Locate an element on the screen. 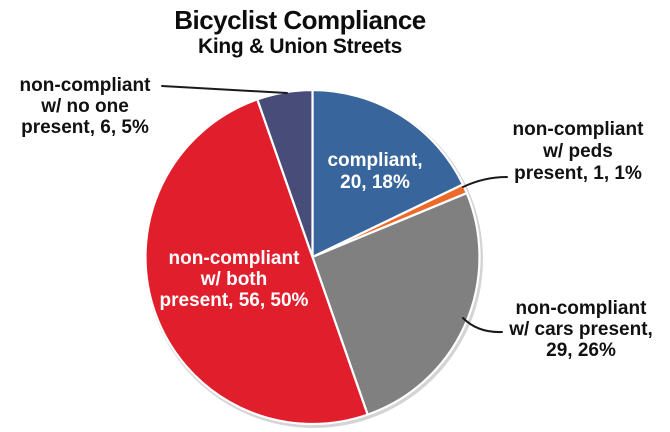 This screenshot has width=670, height=432. slice-label-no-one-present: non-compliant w/ no one present, 6, 5% is located at coordinates (85, 106).